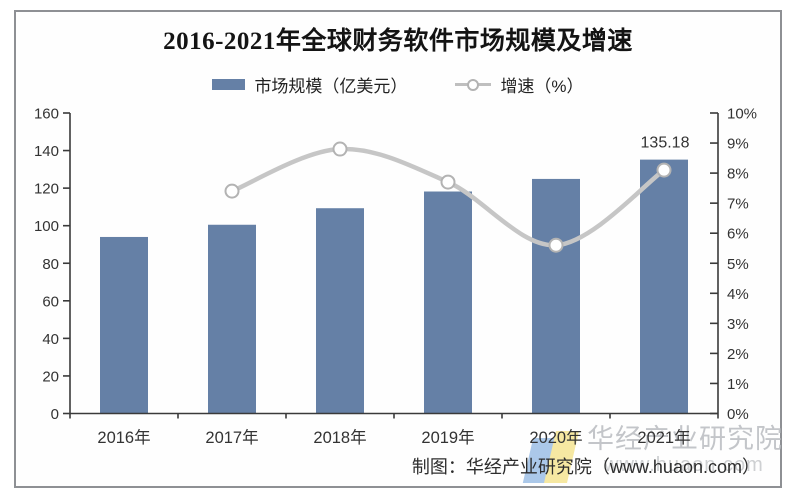 This screenshot has width=796, height=500. Describe the element at coordinates (50, 264) in the screenshot. I see `left-tick-label: 80` at that location.